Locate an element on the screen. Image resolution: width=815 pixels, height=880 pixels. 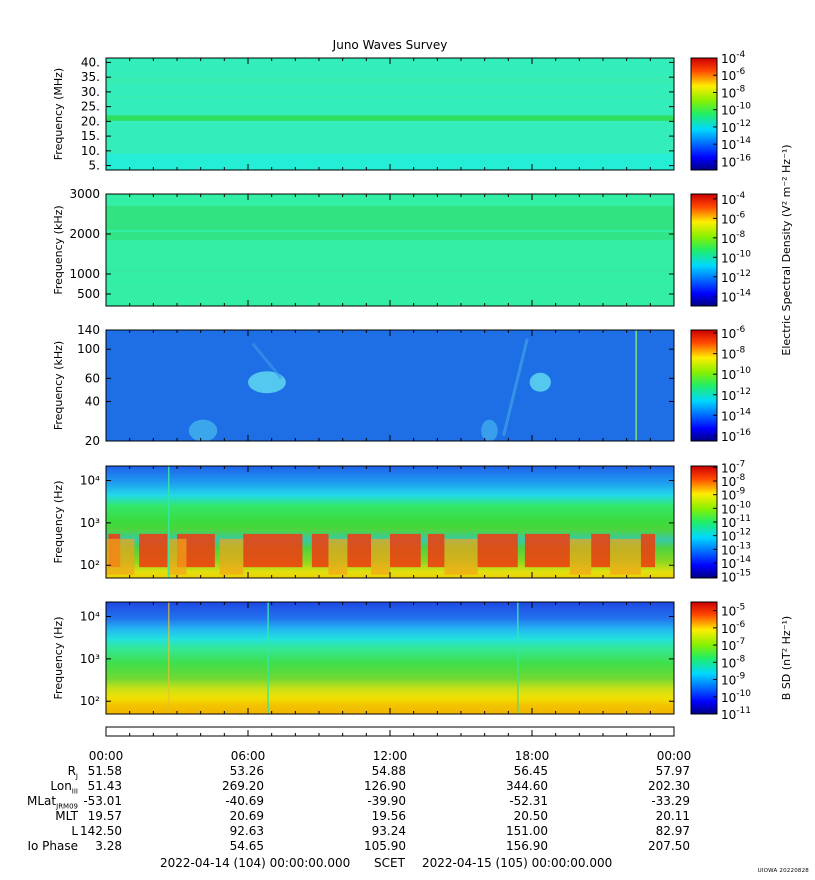
y-tick-label: 5. is located at coordinates (94, 166).